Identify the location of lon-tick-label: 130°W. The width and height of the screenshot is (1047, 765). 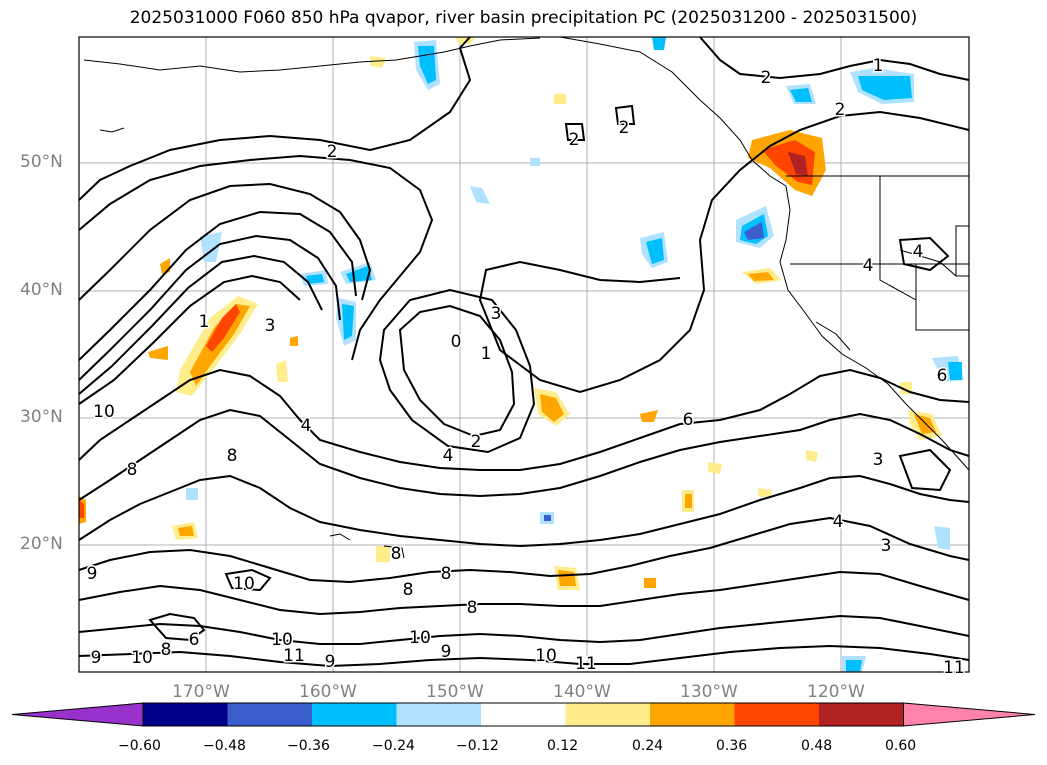
(709, 692).